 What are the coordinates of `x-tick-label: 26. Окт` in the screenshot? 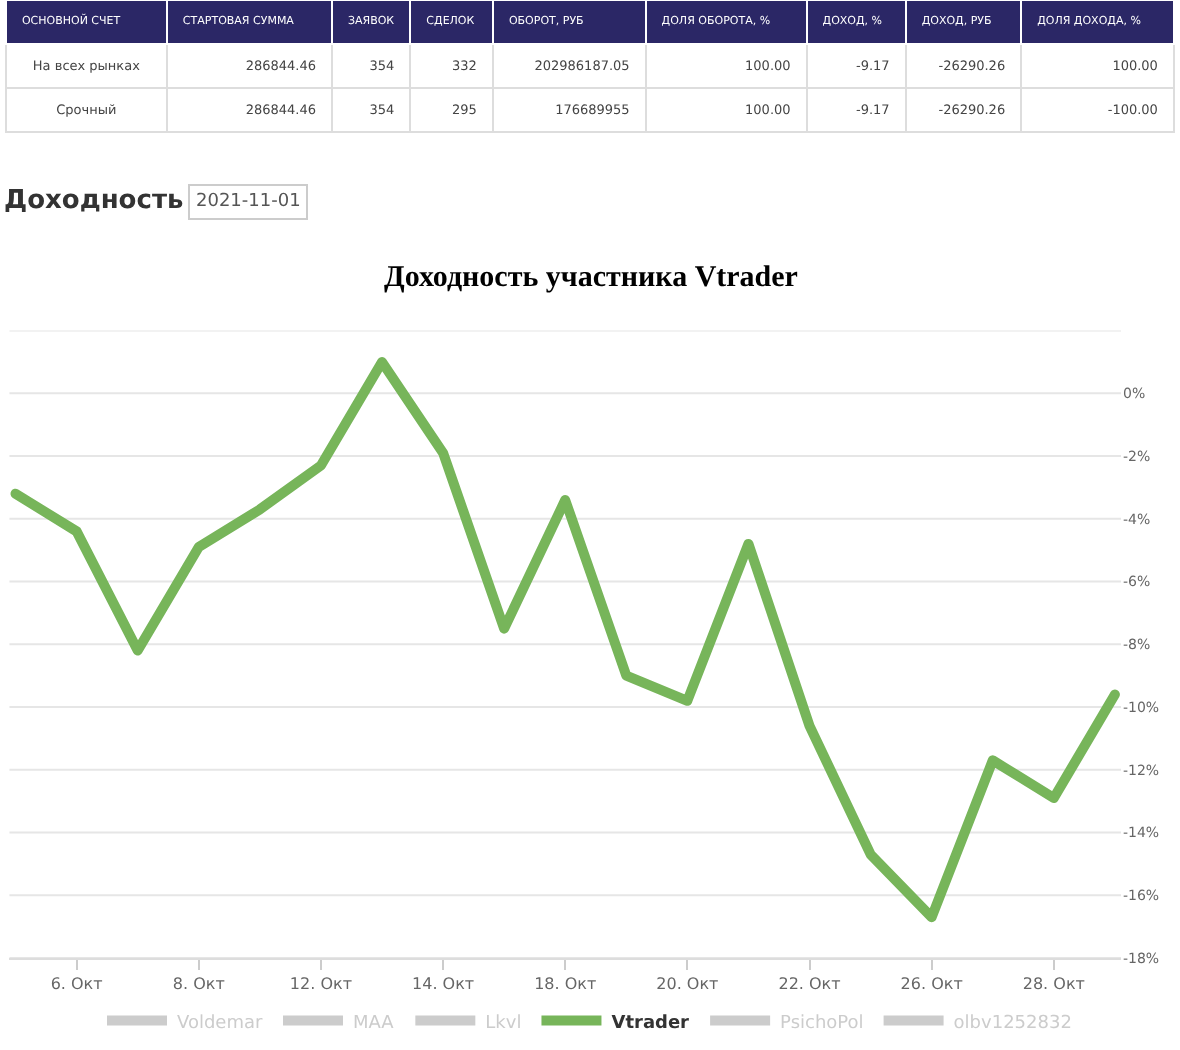 It's located at (932, 984).